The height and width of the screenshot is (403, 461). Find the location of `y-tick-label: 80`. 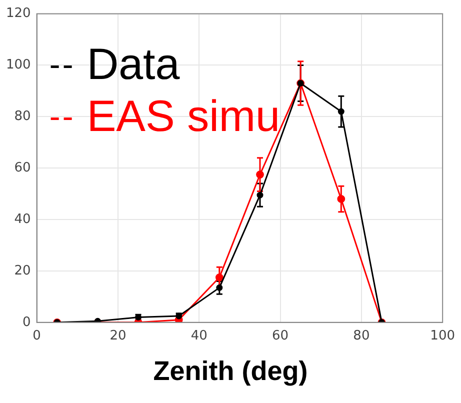

y-tick-label: 80 is located at coordinates (22, 116).